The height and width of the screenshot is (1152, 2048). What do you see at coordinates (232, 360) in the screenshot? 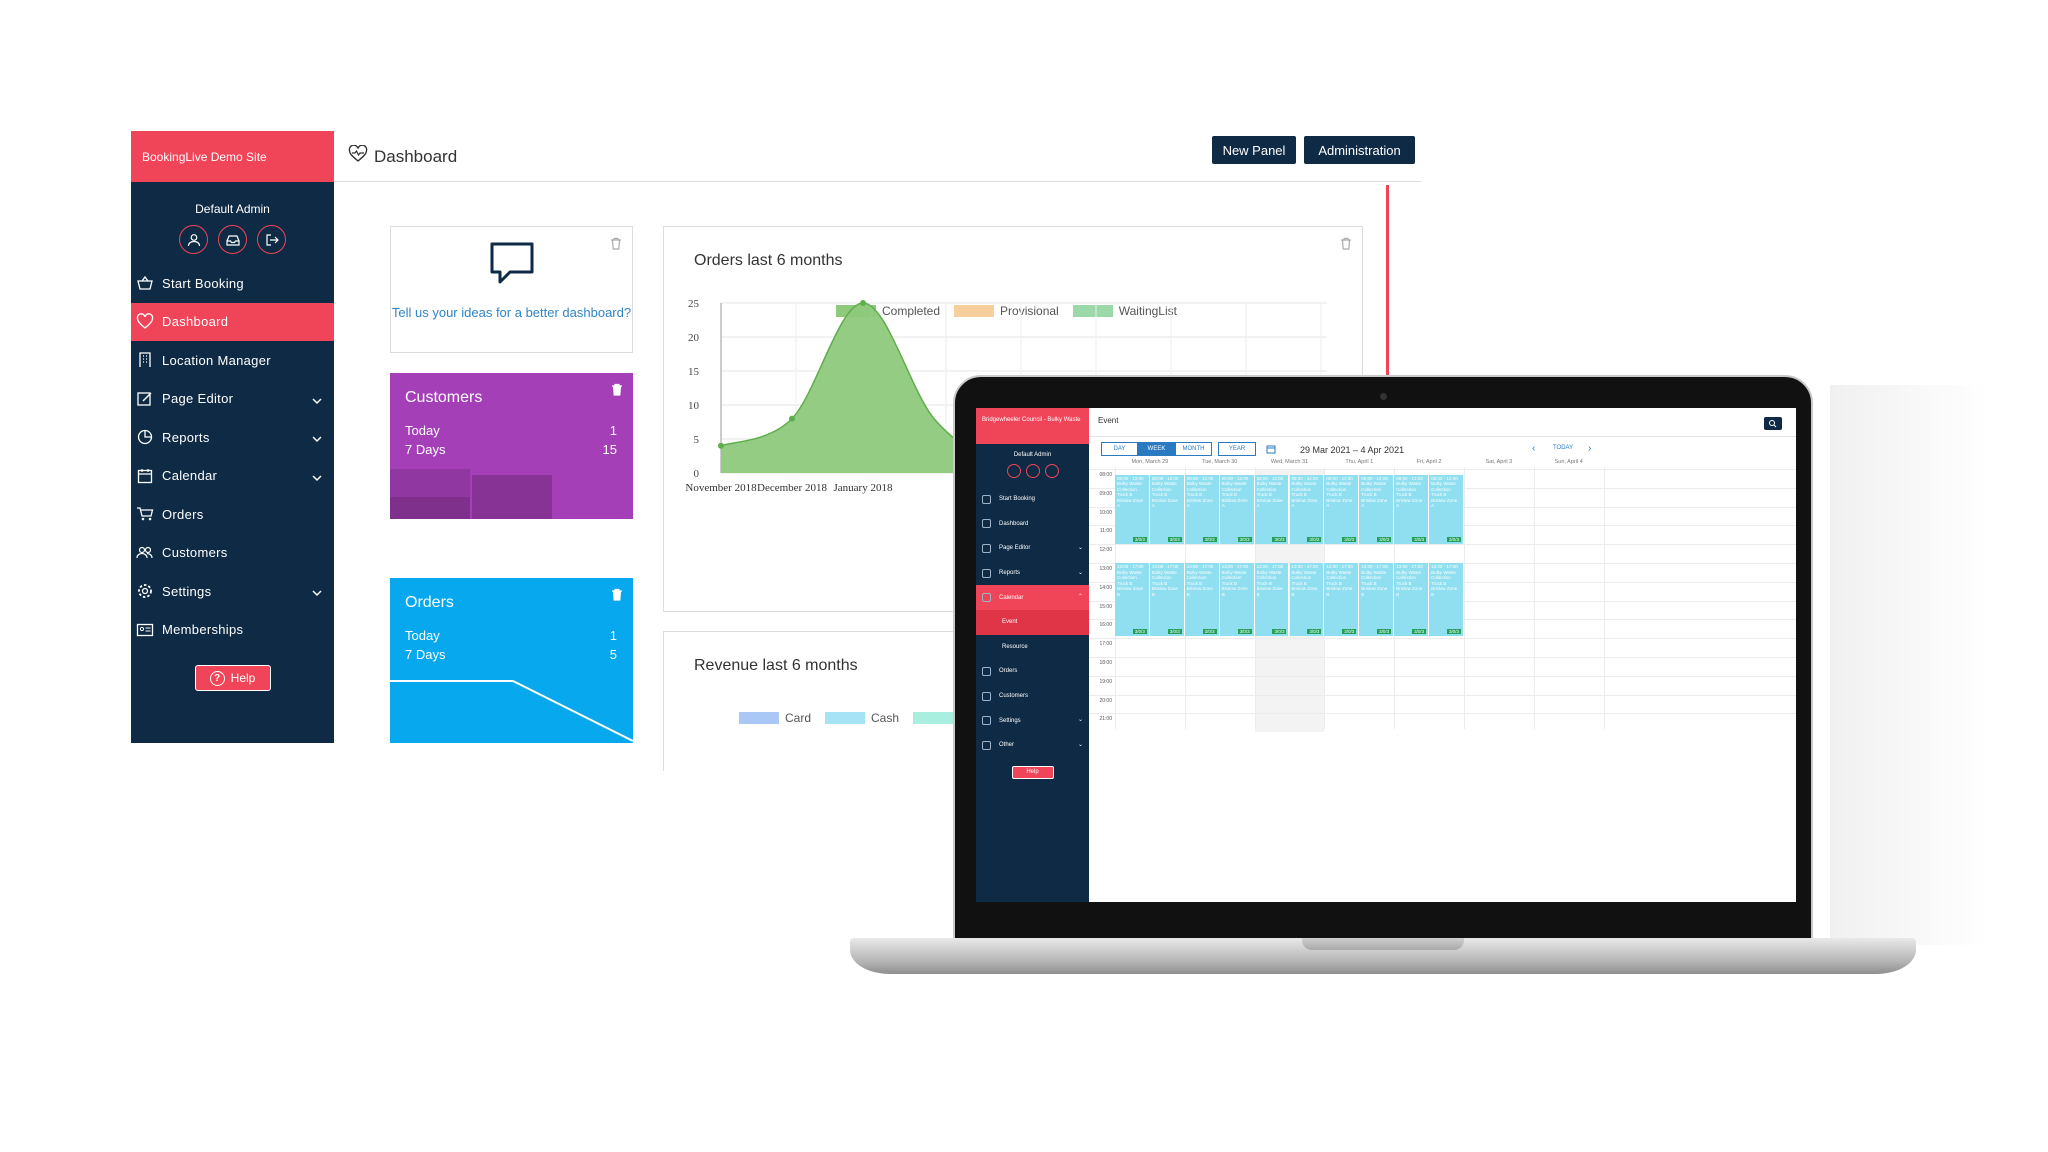
I see `sidebar-item-location-manager: Location Manager` at bounding box center [232, 360].